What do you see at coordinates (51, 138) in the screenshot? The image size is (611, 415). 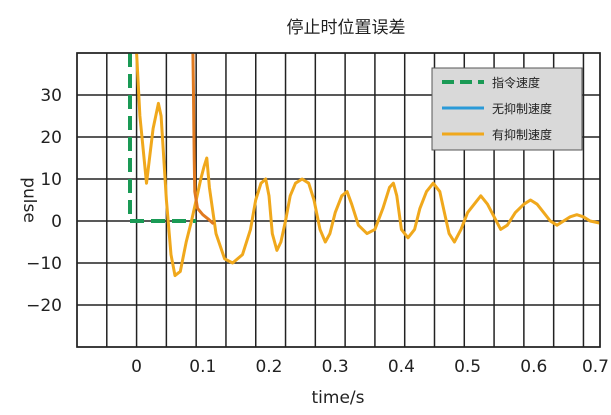 I see `y-tick-label: 20` at bounding box center [51, 138].